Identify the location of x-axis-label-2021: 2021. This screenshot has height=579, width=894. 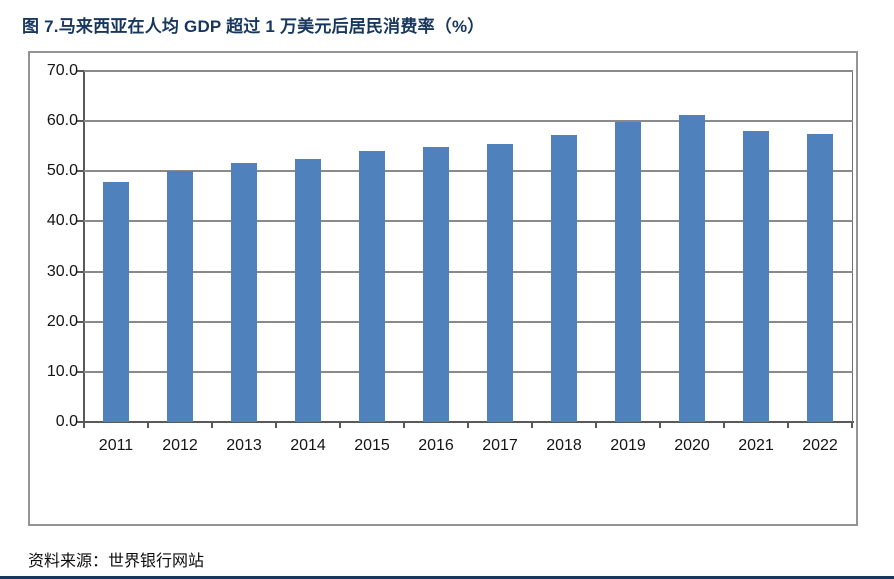
(756, 445).